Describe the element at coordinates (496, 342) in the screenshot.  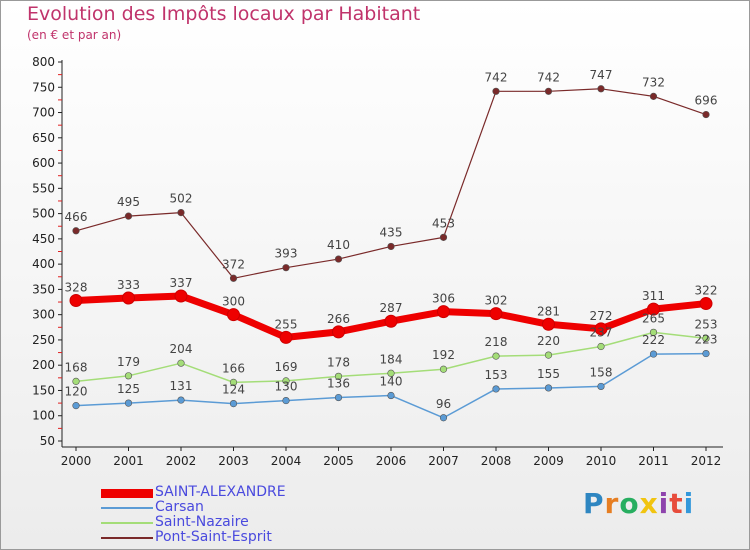
I see `data-label: 218` at that location.